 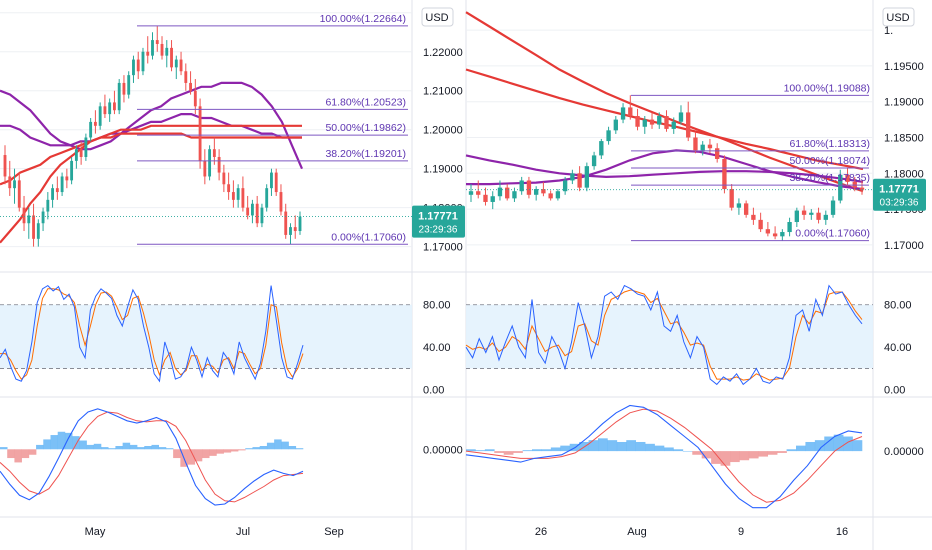 I want to click on stoch-d-line, so click(x=664, y=335).